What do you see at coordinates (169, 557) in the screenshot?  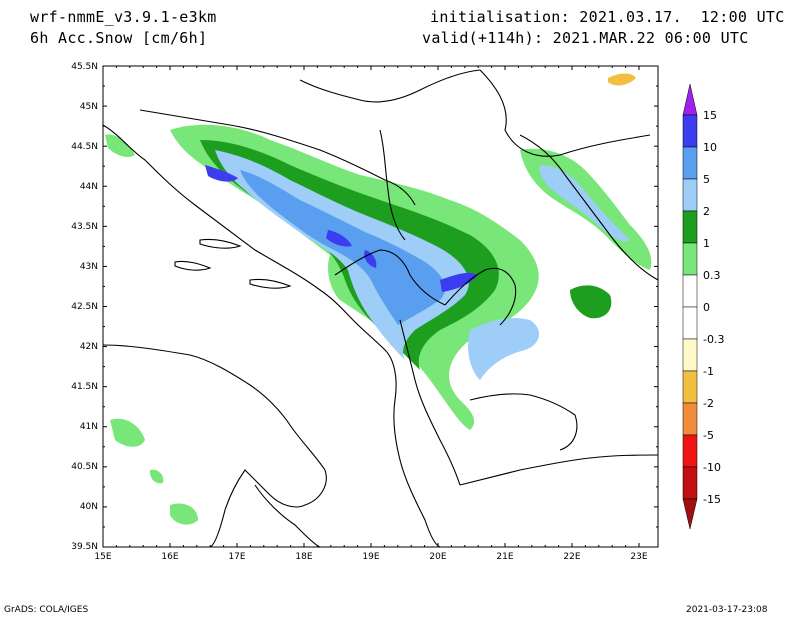 I see `lon-label: 16E` at bounding box center [169, 557].